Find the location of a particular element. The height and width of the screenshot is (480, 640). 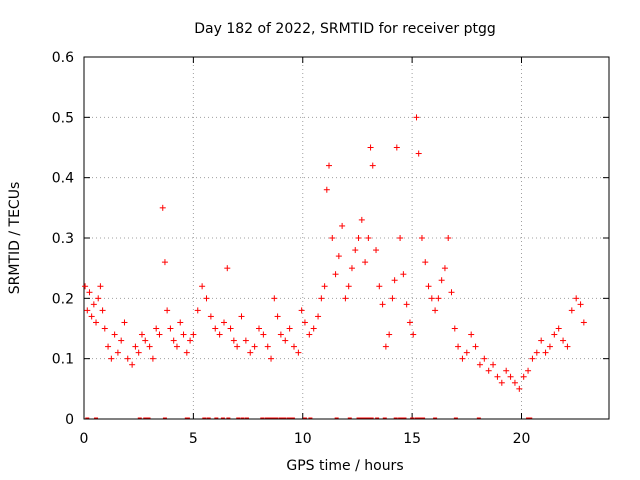

x-tick-label: 5 is located at coordinates (193, 439).